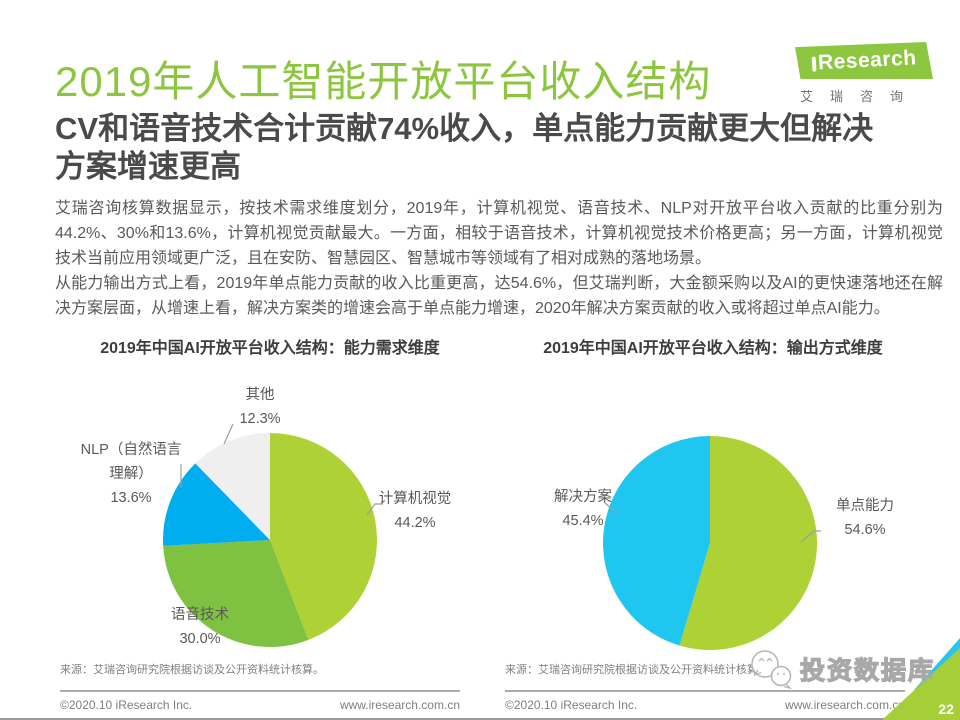 The height and width of the screenshot is (720, 960). I want to click on pie-label-single-value: 54.6%, so click(865, 530).